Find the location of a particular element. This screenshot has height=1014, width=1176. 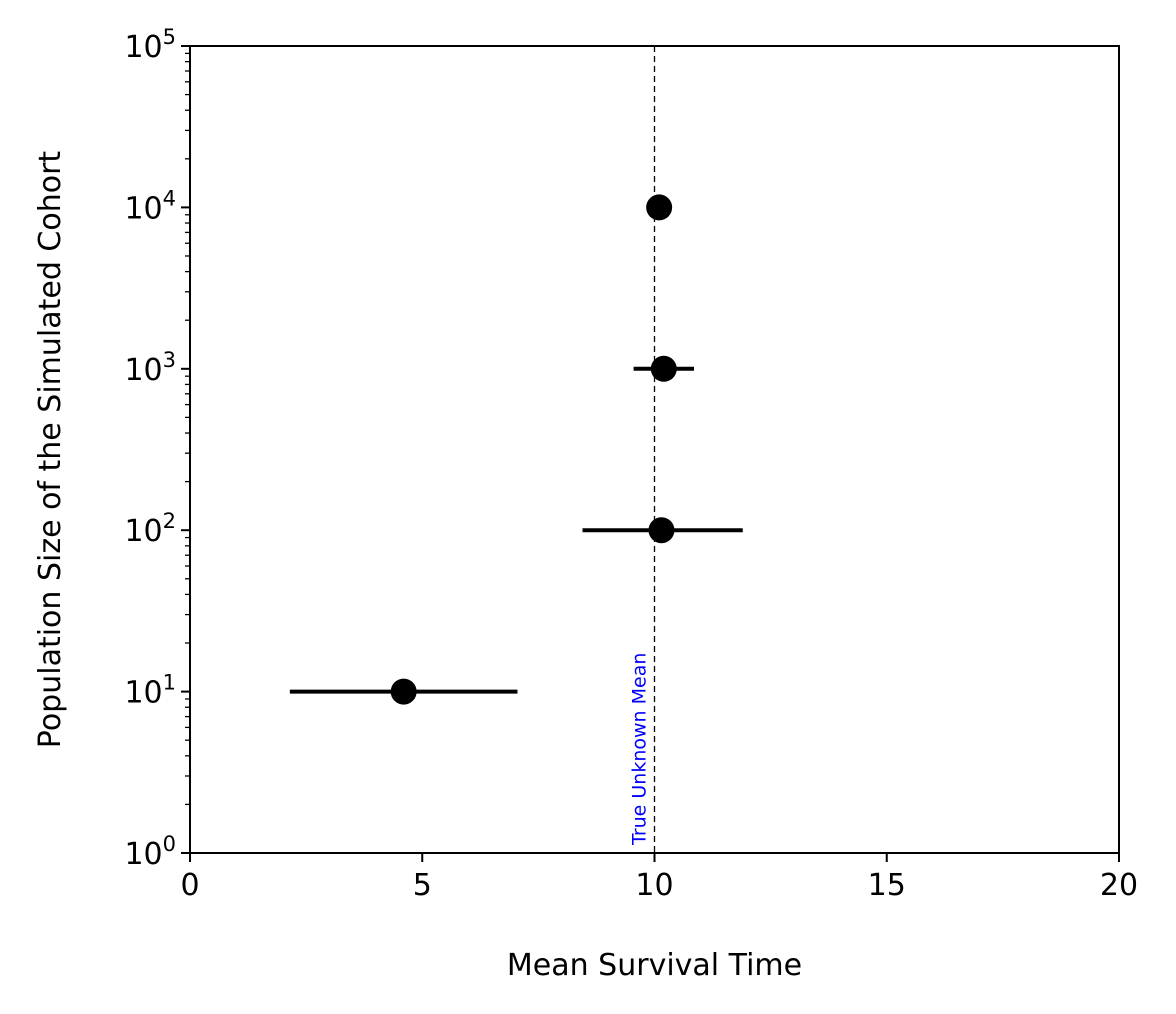

reference-line-group: True Unknown Mean is located at coordinates (642, 449).